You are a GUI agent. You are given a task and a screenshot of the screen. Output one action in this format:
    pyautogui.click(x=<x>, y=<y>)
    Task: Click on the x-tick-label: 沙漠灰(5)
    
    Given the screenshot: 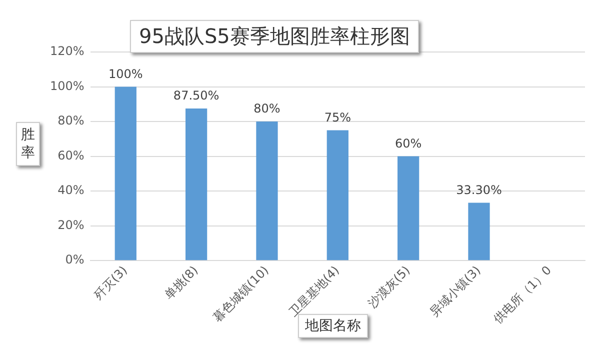 What is the action you would take?
    pyautogui.click(x=389, y=286)
    